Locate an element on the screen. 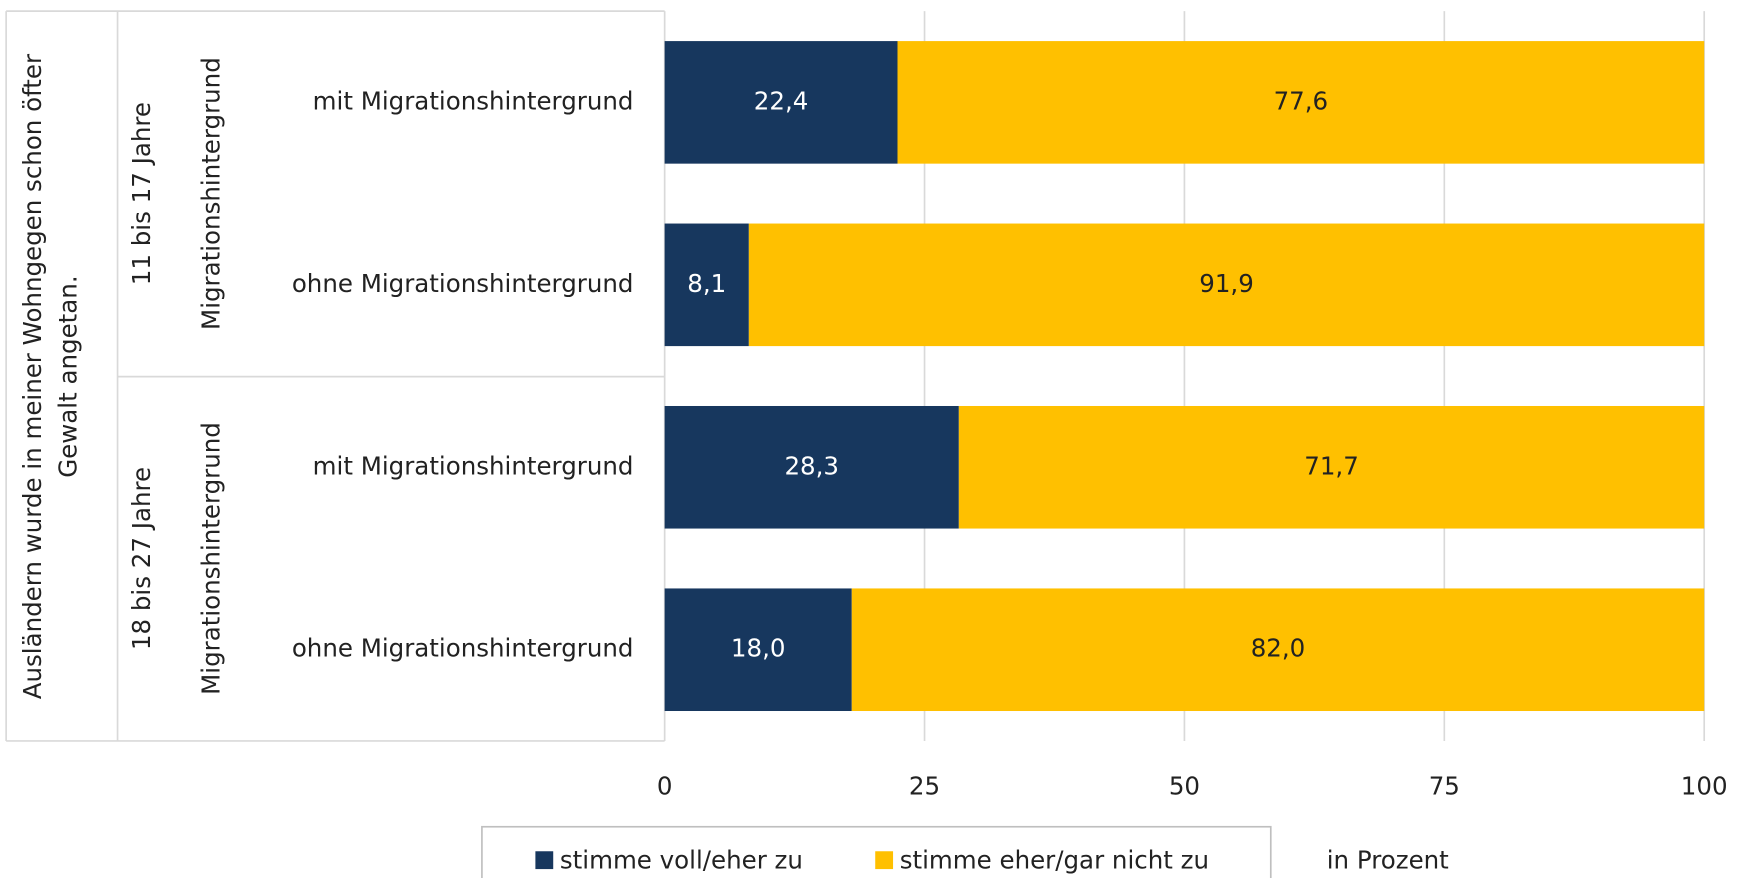  x-axis-label: in Prozent is located at coordinates (1388, 859).